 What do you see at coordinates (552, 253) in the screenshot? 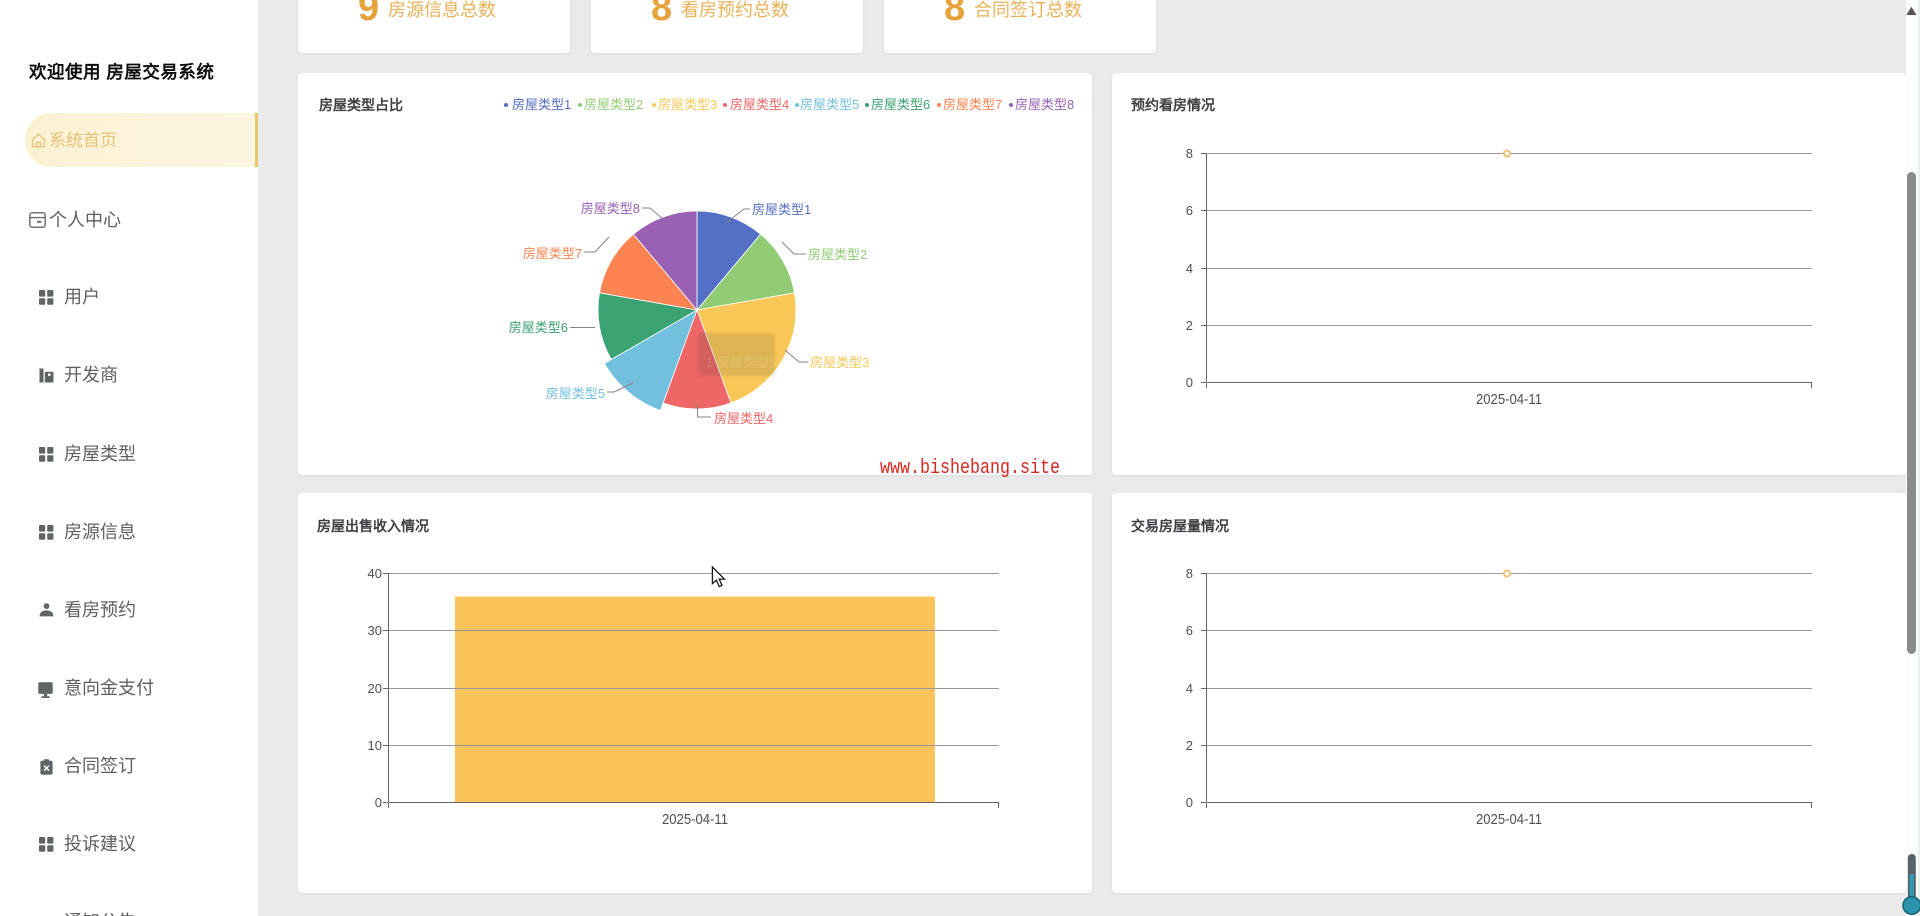
I see `svg-text: 房屋类型7` at bounding box center [552, 253].